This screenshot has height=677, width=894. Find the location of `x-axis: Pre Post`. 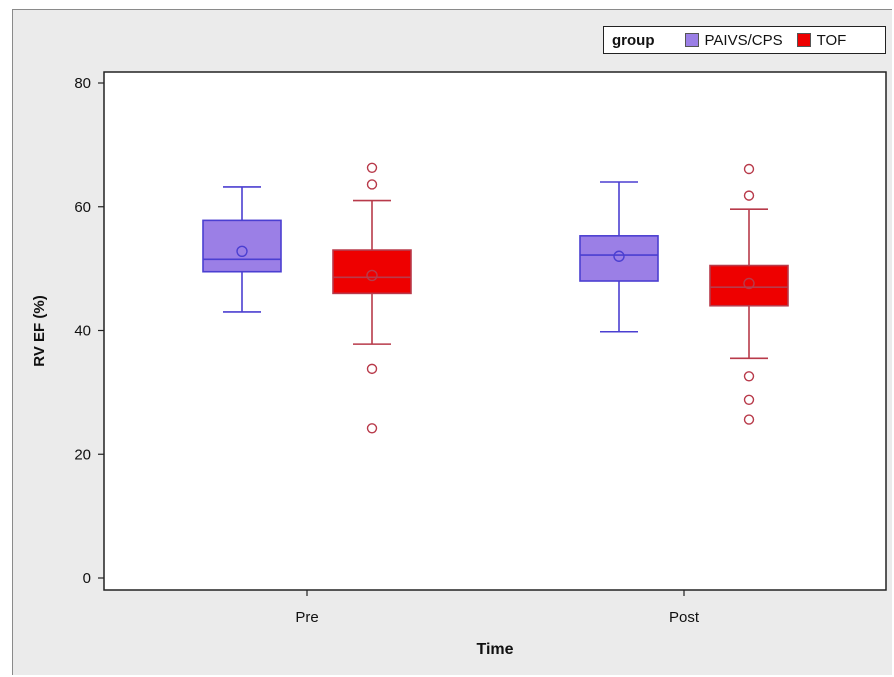

x-axis: Pre Post is located at coordinates (497, 608).